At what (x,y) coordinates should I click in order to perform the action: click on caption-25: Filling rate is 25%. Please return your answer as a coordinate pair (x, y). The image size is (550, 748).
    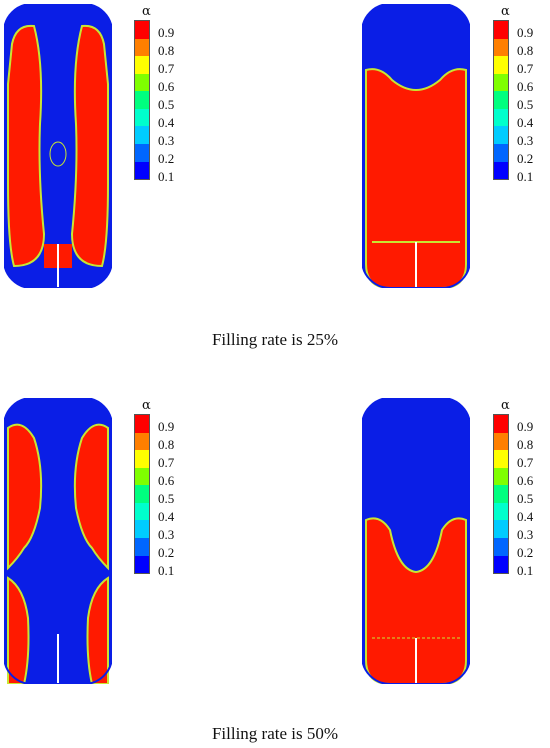
    Looking at the image, I should click on (275, 339).